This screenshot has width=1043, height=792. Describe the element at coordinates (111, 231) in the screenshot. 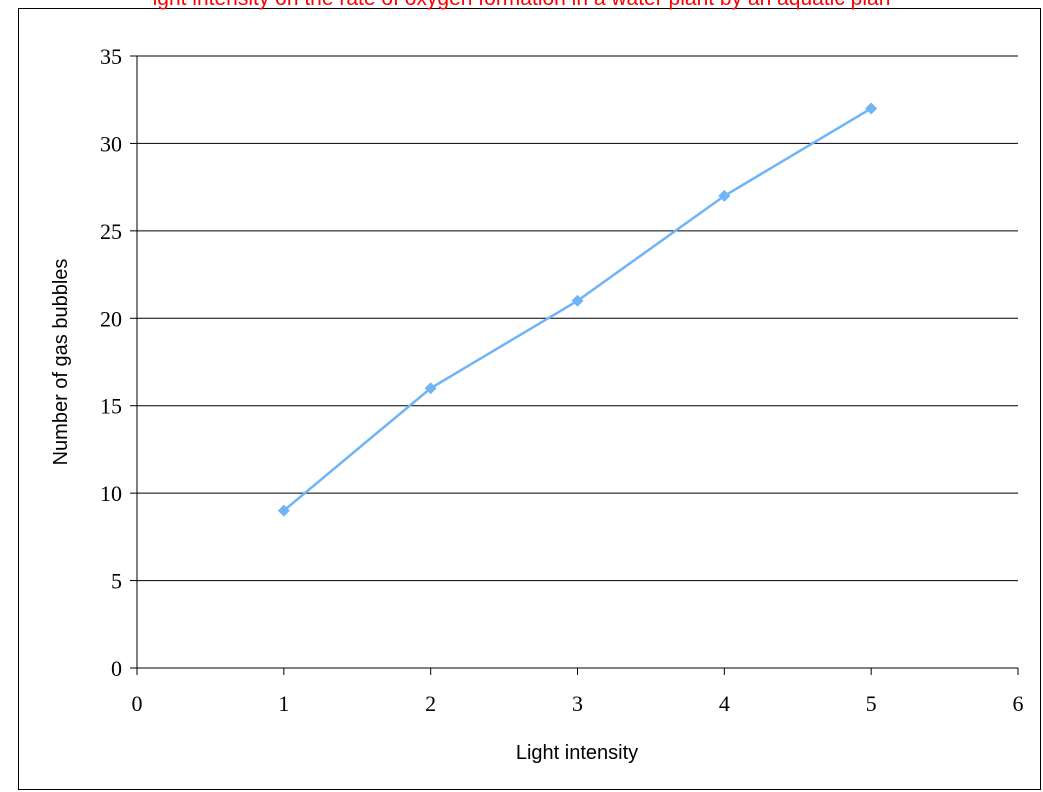

I see `y-tick-label: 25` at that location.